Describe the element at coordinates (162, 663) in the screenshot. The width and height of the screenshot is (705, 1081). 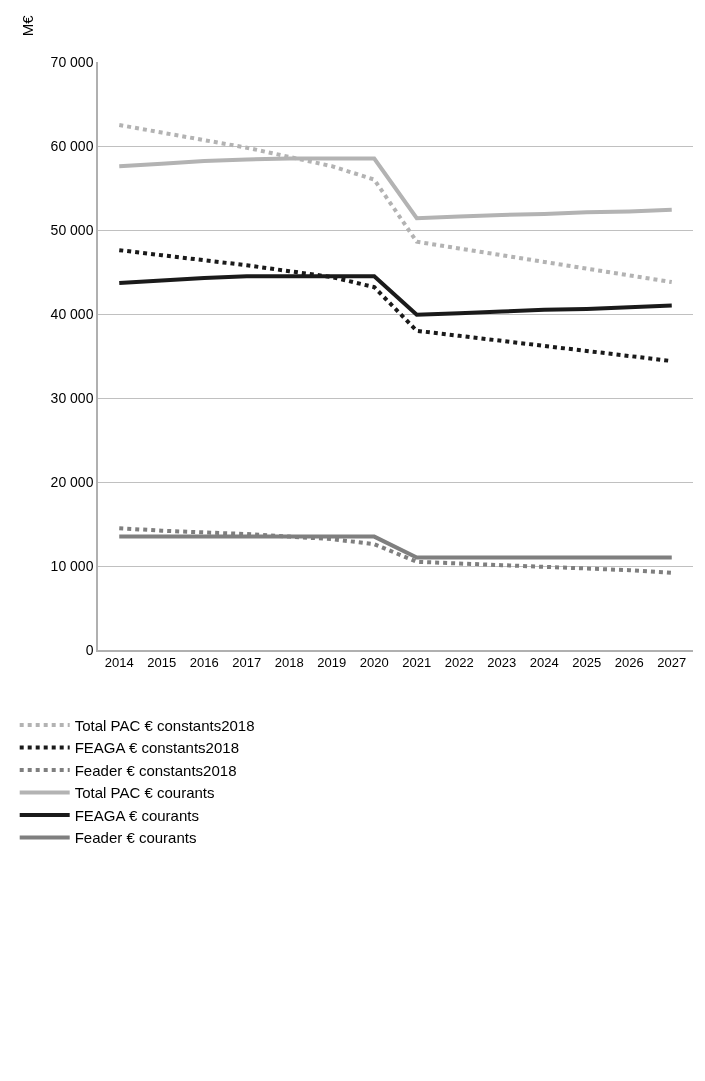
I see `x-tick-label: 2015` at that location.